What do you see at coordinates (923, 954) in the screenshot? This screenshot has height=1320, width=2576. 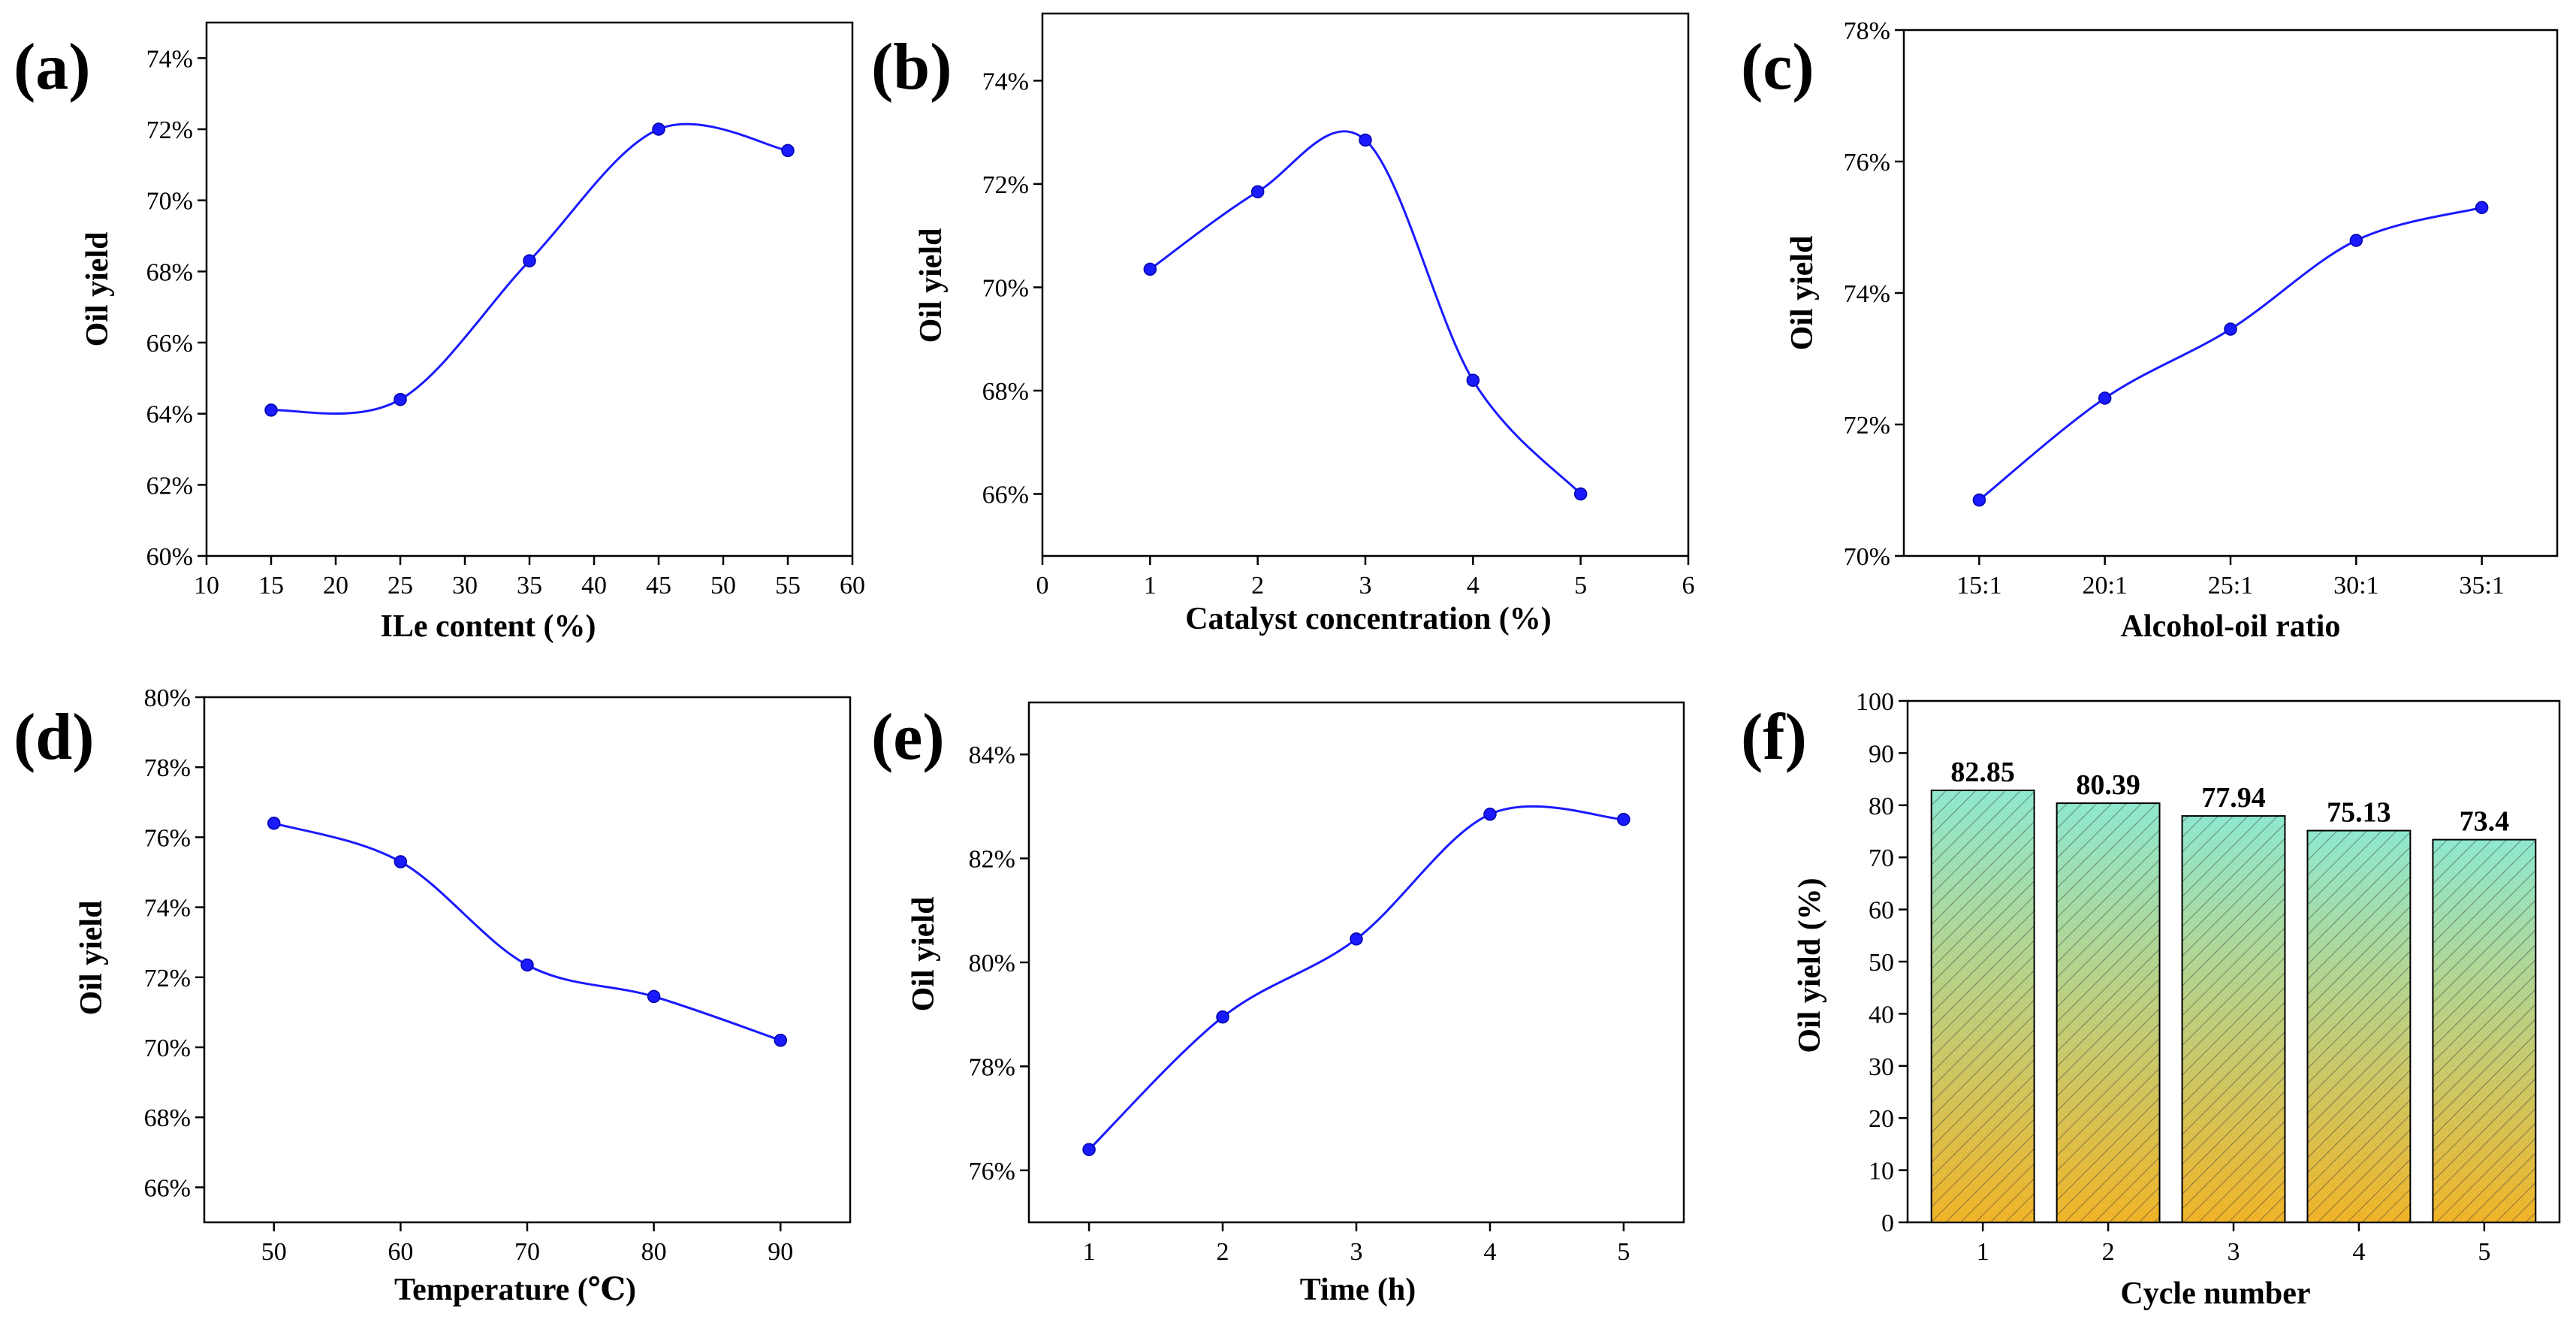 I see `y-axis-label-e: Oil yield` at bounding box center [923, 954].